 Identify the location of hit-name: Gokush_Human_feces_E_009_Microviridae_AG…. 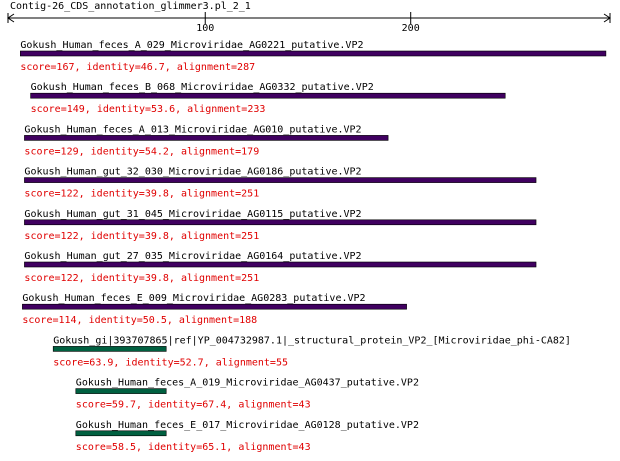
(193, 298).